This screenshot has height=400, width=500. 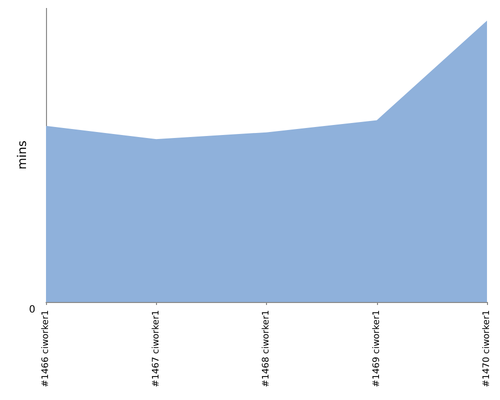 What do you see at coordinates (22, 155) in the screenshot?
I see `y-axis-title: mins` at bounding box center [22, 155].